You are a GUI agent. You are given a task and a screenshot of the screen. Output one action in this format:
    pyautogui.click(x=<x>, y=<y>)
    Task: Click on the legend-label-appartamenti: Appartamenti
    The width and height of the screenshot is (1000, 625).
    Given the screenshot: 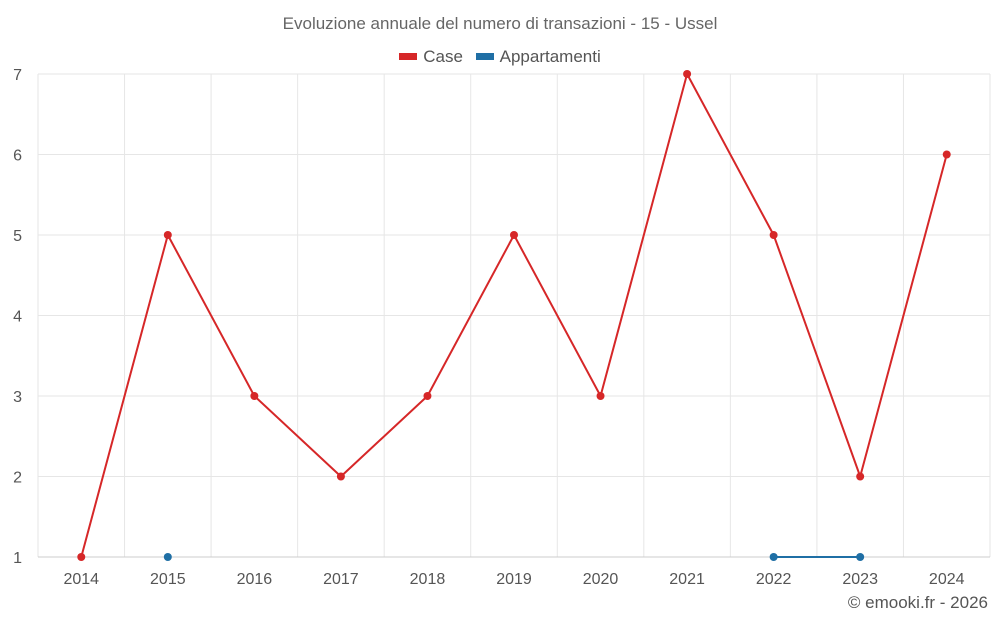 What is the action you would take?
    pyautogui.click(x=550, y=56)
    